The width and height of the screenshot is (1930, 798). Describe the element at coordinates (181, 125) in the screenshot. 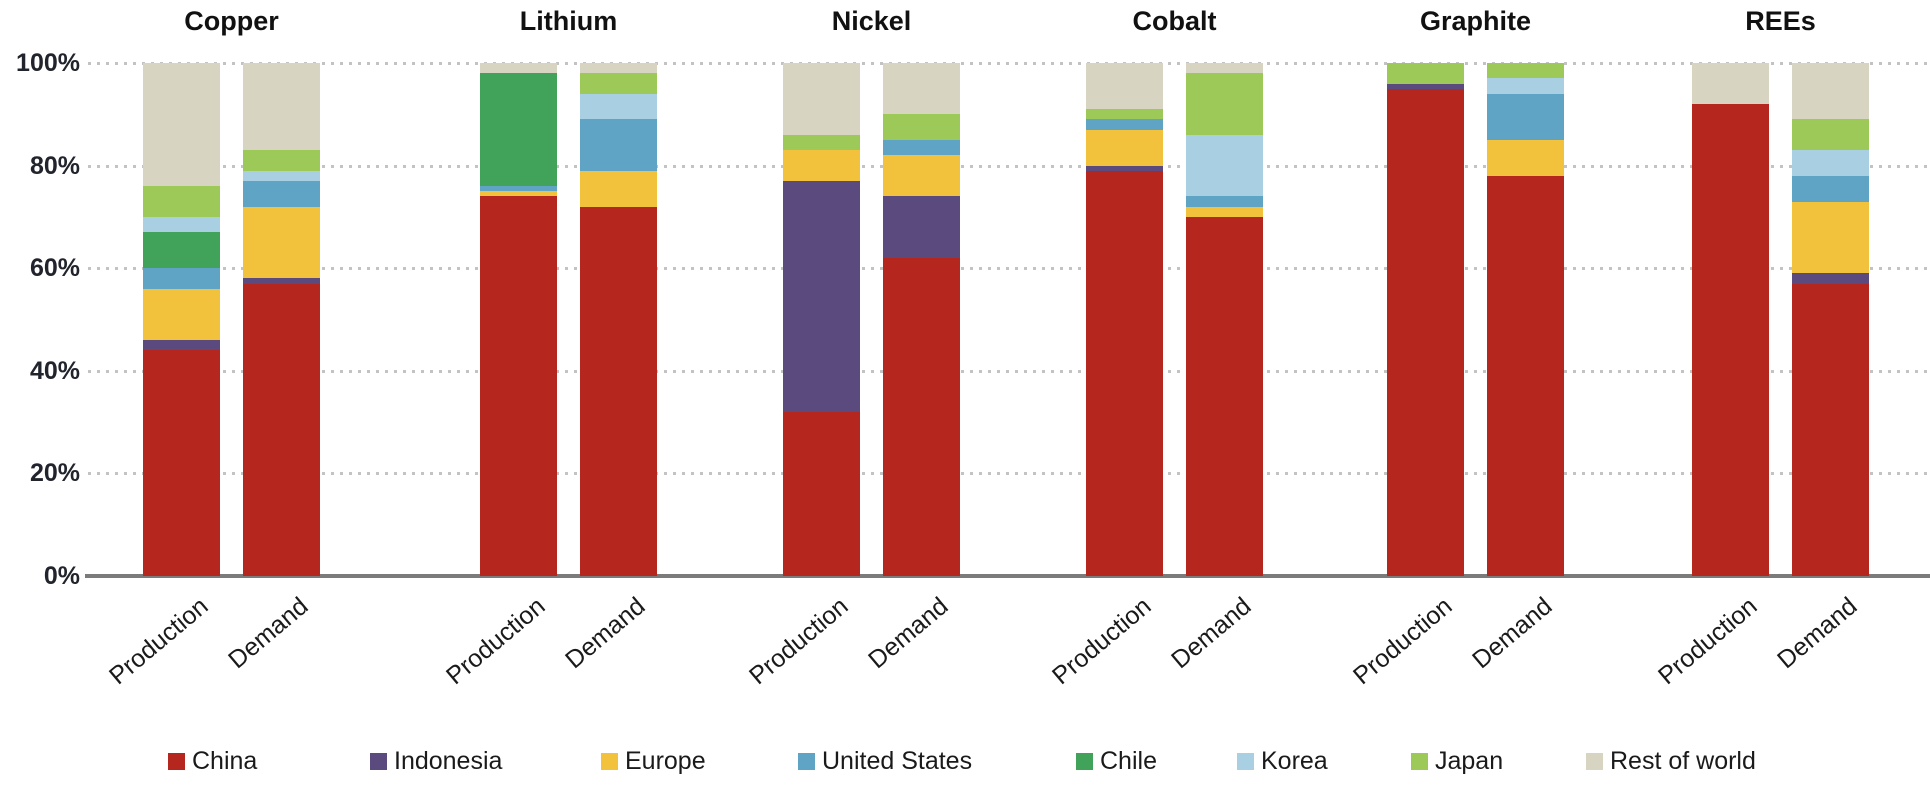

I see `bar-segment-copper-production-rest-of-world` at that location.